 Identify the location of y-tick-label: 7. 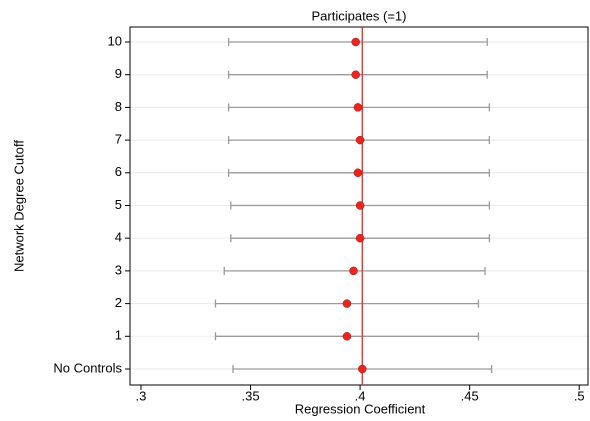
(118, 139).